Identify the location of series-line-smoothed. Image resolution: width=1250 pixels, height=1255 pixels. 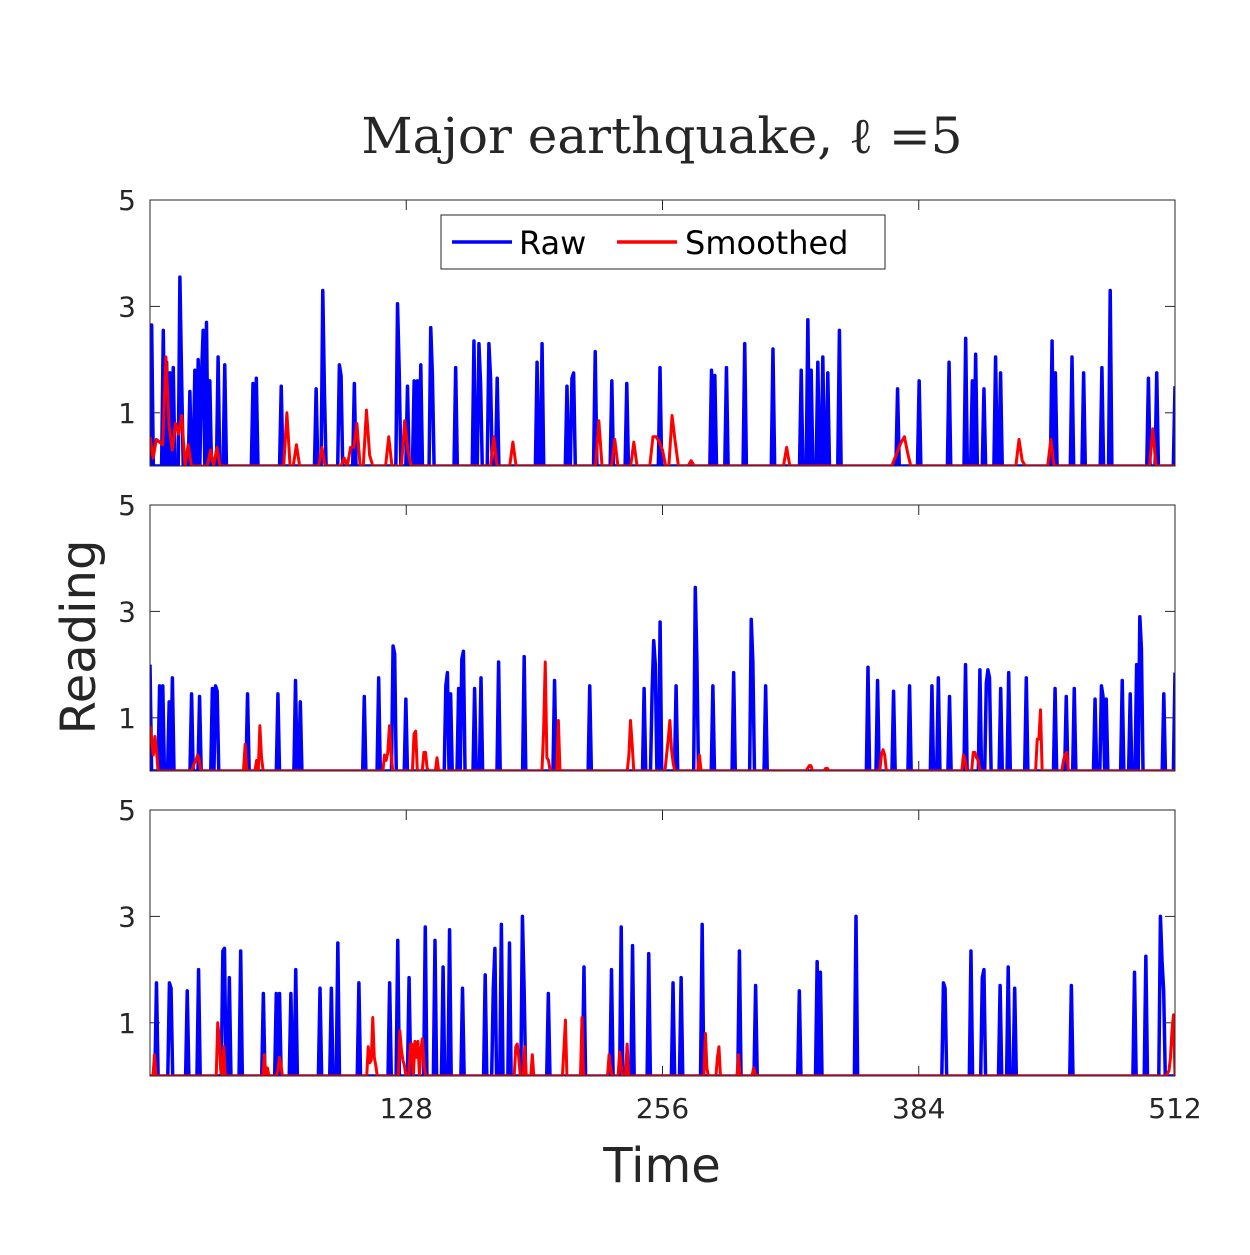
(662, 410).